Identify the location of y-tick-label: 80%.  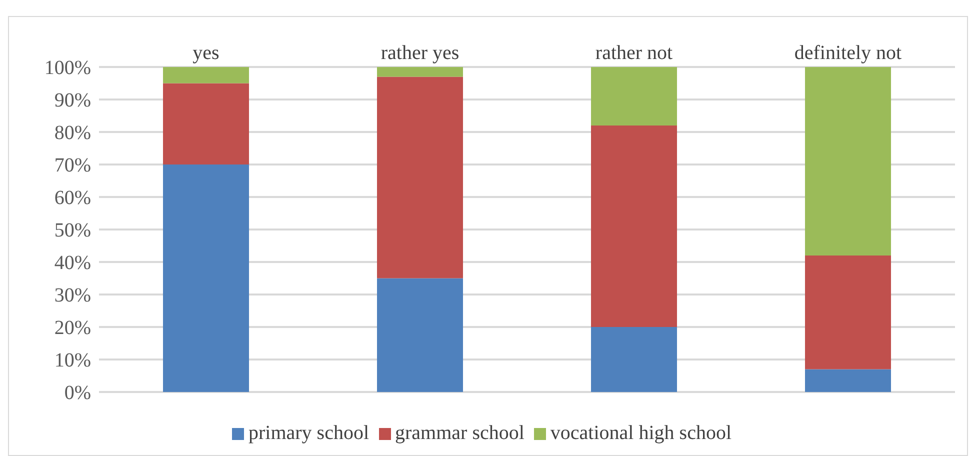
(72, 133).